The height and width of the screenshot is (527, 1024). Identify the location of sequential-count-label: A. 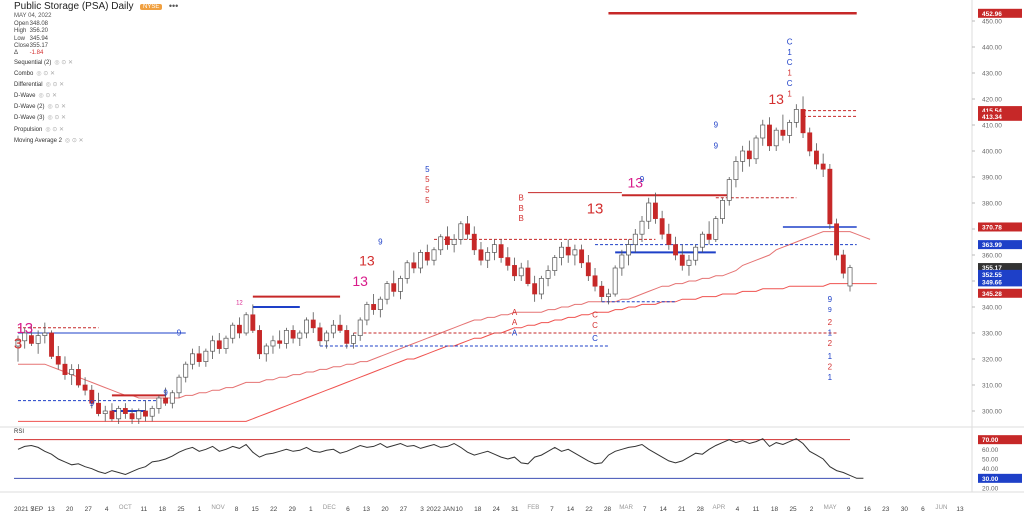
(515, 312).